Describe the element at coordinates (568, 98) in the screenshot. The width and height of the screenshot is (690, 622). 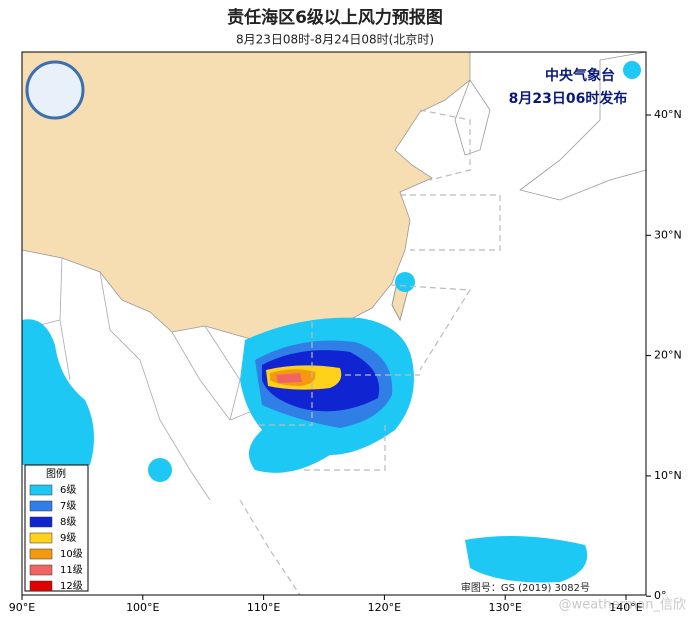
I see `issue-time: 8月23日06时发布` at that location.